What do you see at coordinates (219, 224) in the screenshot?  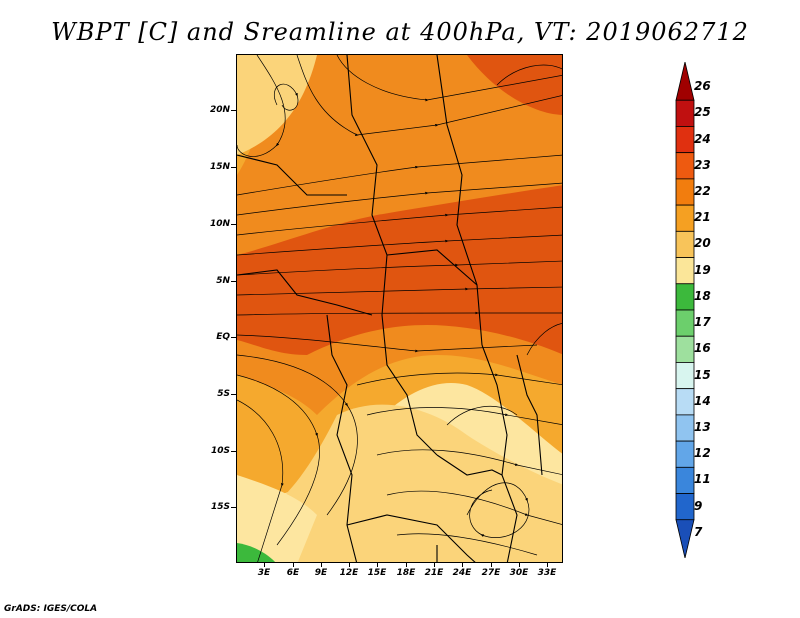 I see `lat-label-10n: 10N` at bounding box center [219, 224].